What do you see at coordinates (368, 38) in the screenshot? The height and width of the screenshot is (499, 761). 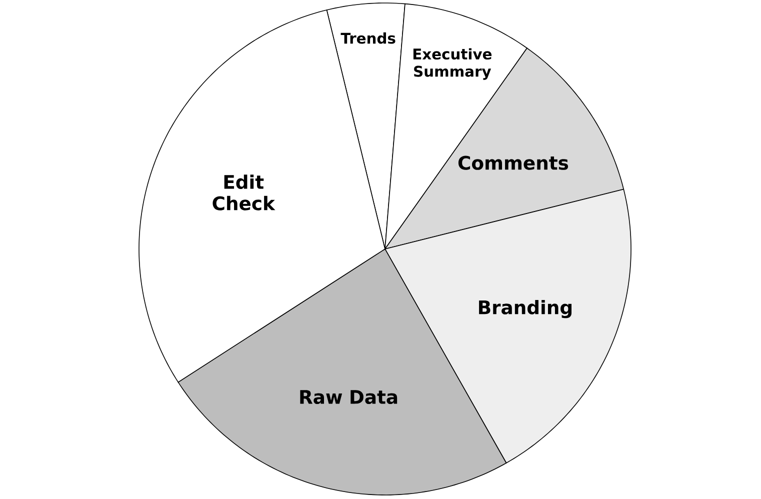 I see `slice-label: Trends` at bounding box center [368, 38].